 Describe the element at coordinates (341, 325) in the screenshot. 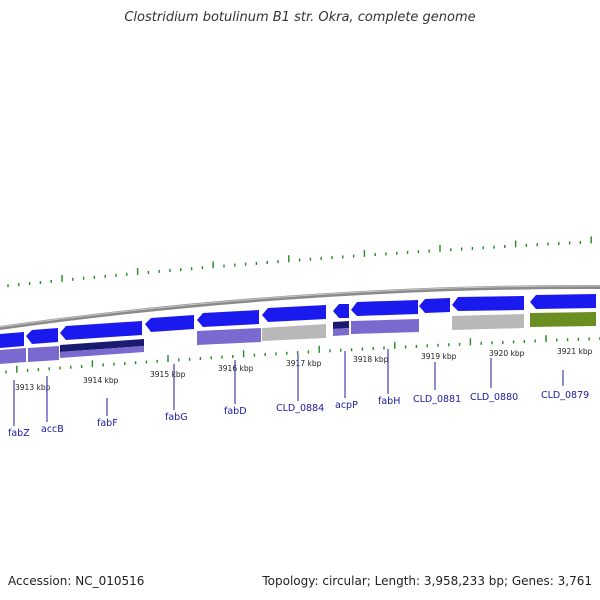

I see `product-acpP` at that location.